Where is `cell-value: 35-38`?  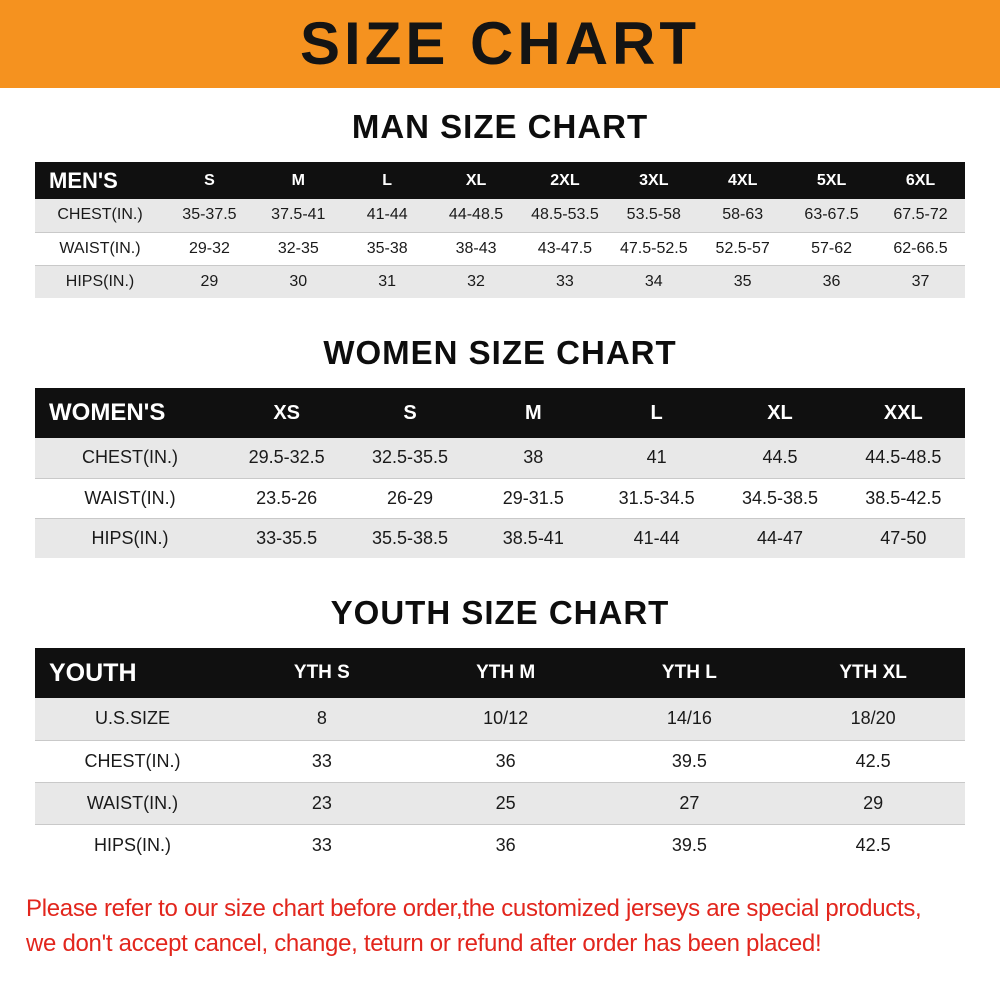 cell-value: 35-38 is located at coordinates (387, 248).